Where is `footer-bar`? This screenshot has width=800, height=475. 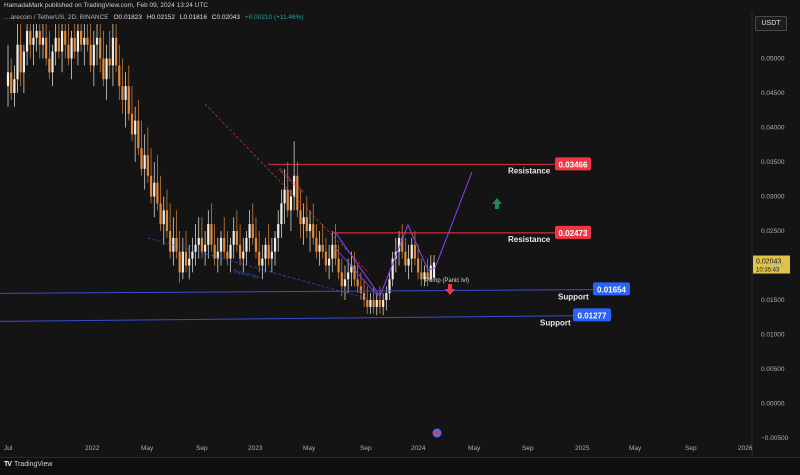
footer-bar is located at coordinates (400, 466).